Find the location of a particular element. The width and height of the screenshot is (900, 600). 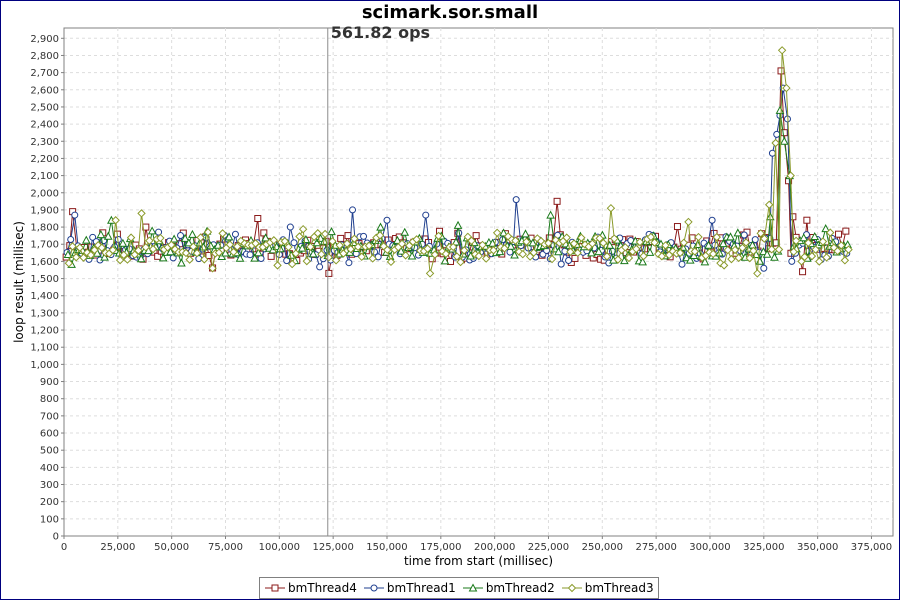

y-tick-label: 2,900 is located at coordinates (44, 39).